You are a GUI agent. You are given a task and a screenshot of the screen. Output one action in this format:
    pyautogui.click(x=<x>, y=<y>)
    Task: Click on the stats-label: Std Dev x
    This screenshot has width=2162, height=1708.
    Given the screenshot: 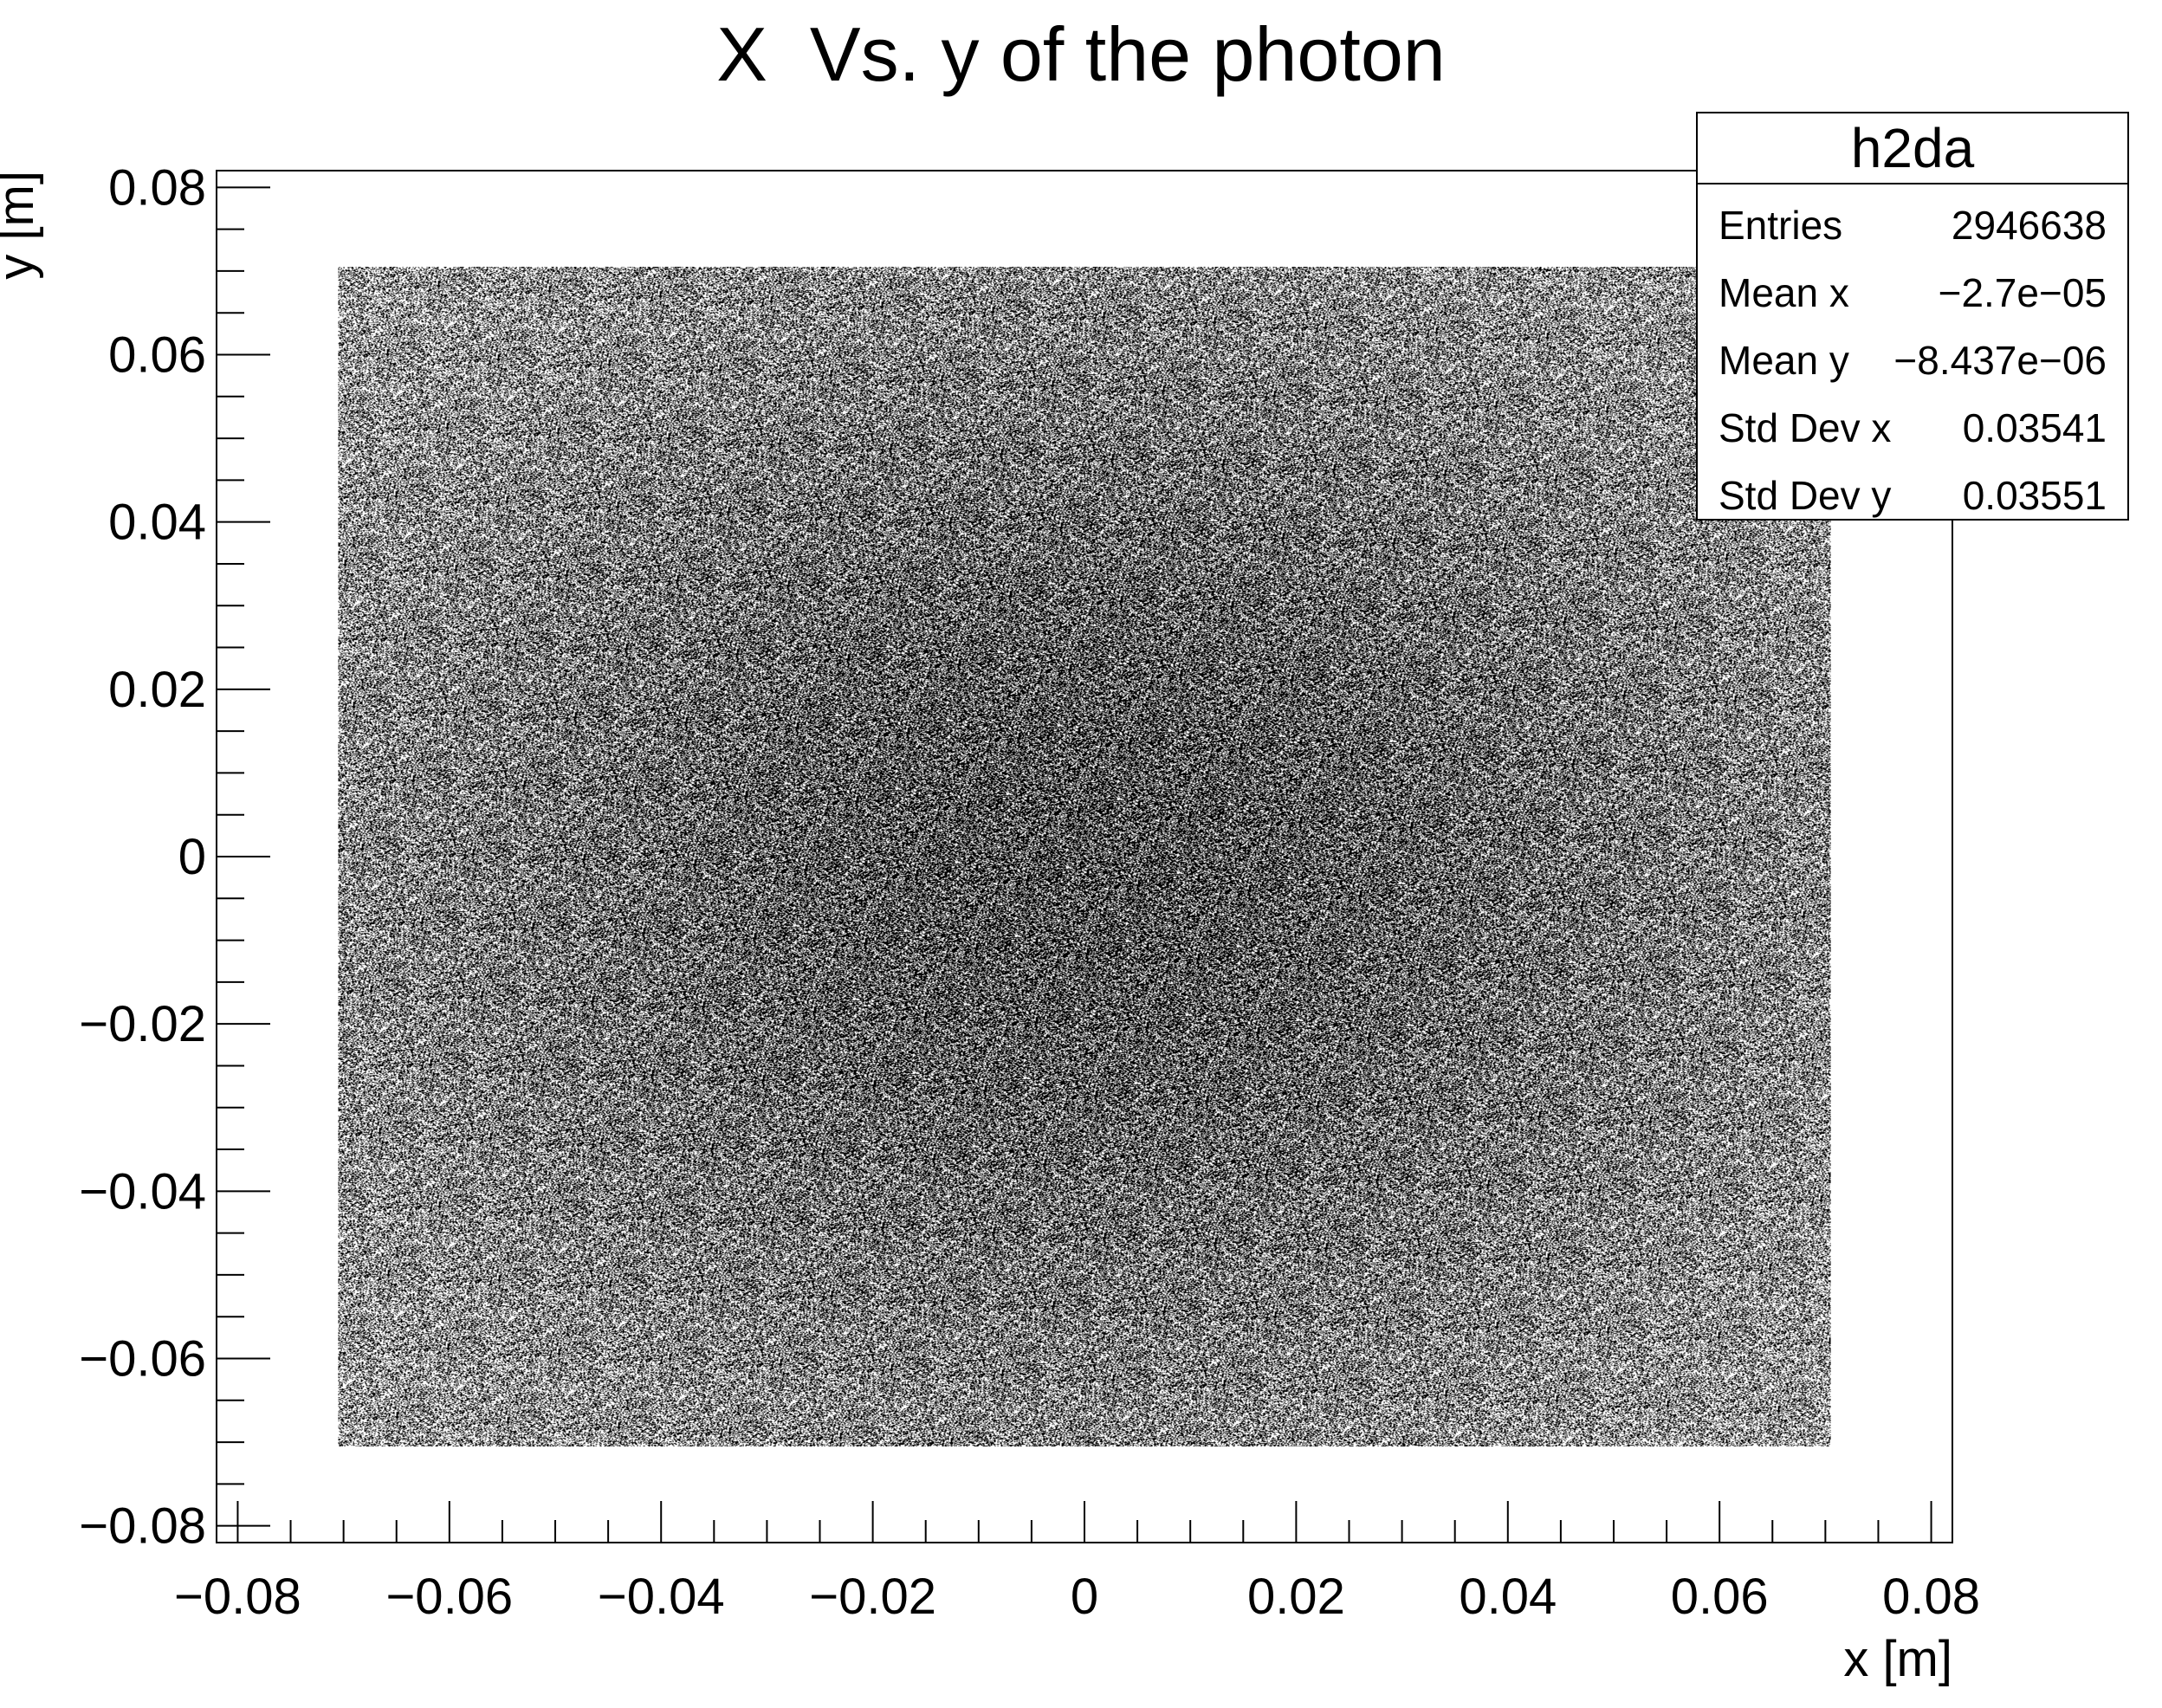 What is the action you would take?
    pyautogui.click(x=1806, y=427)
    